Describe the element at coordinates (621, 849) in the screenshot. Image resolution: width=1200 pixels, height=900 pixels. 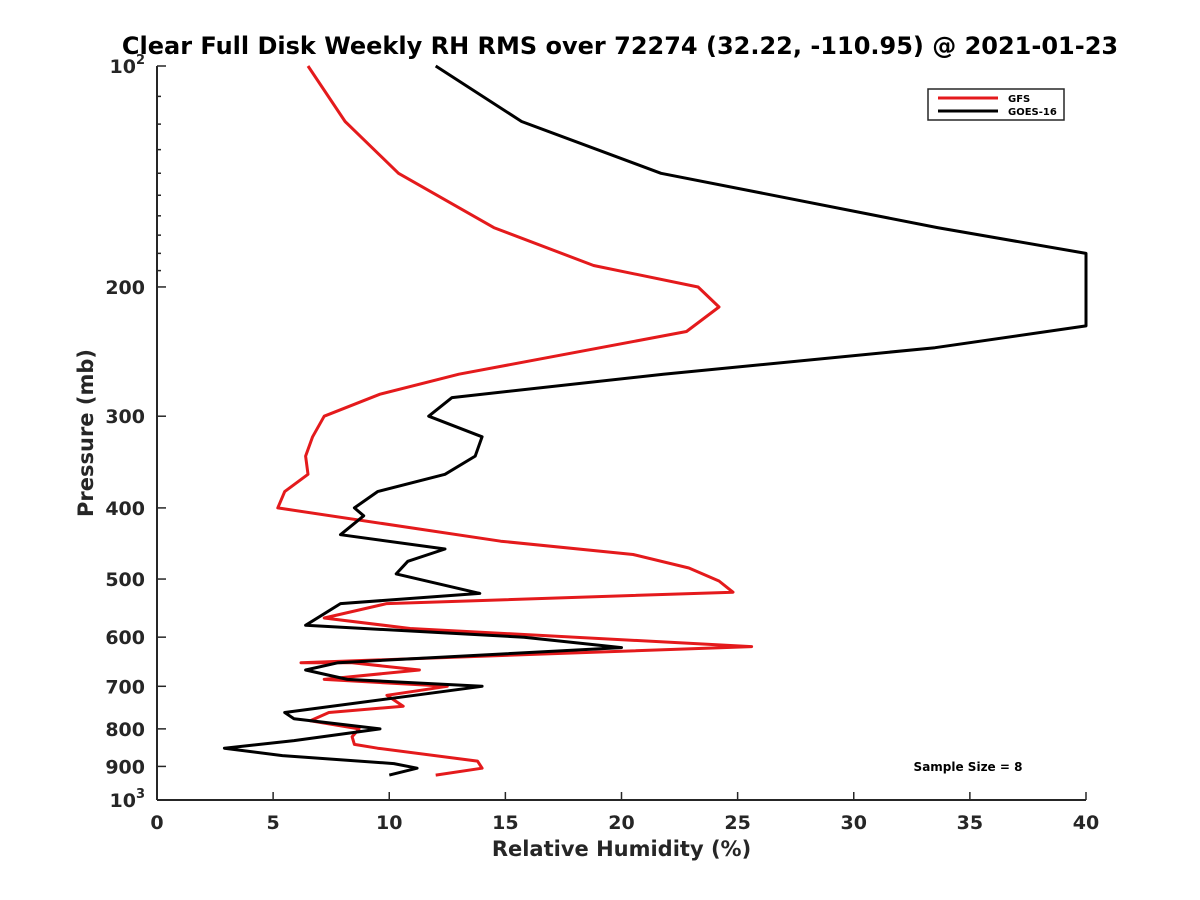
I see `x-axis-label: Relative Humidity (%)` at that location.